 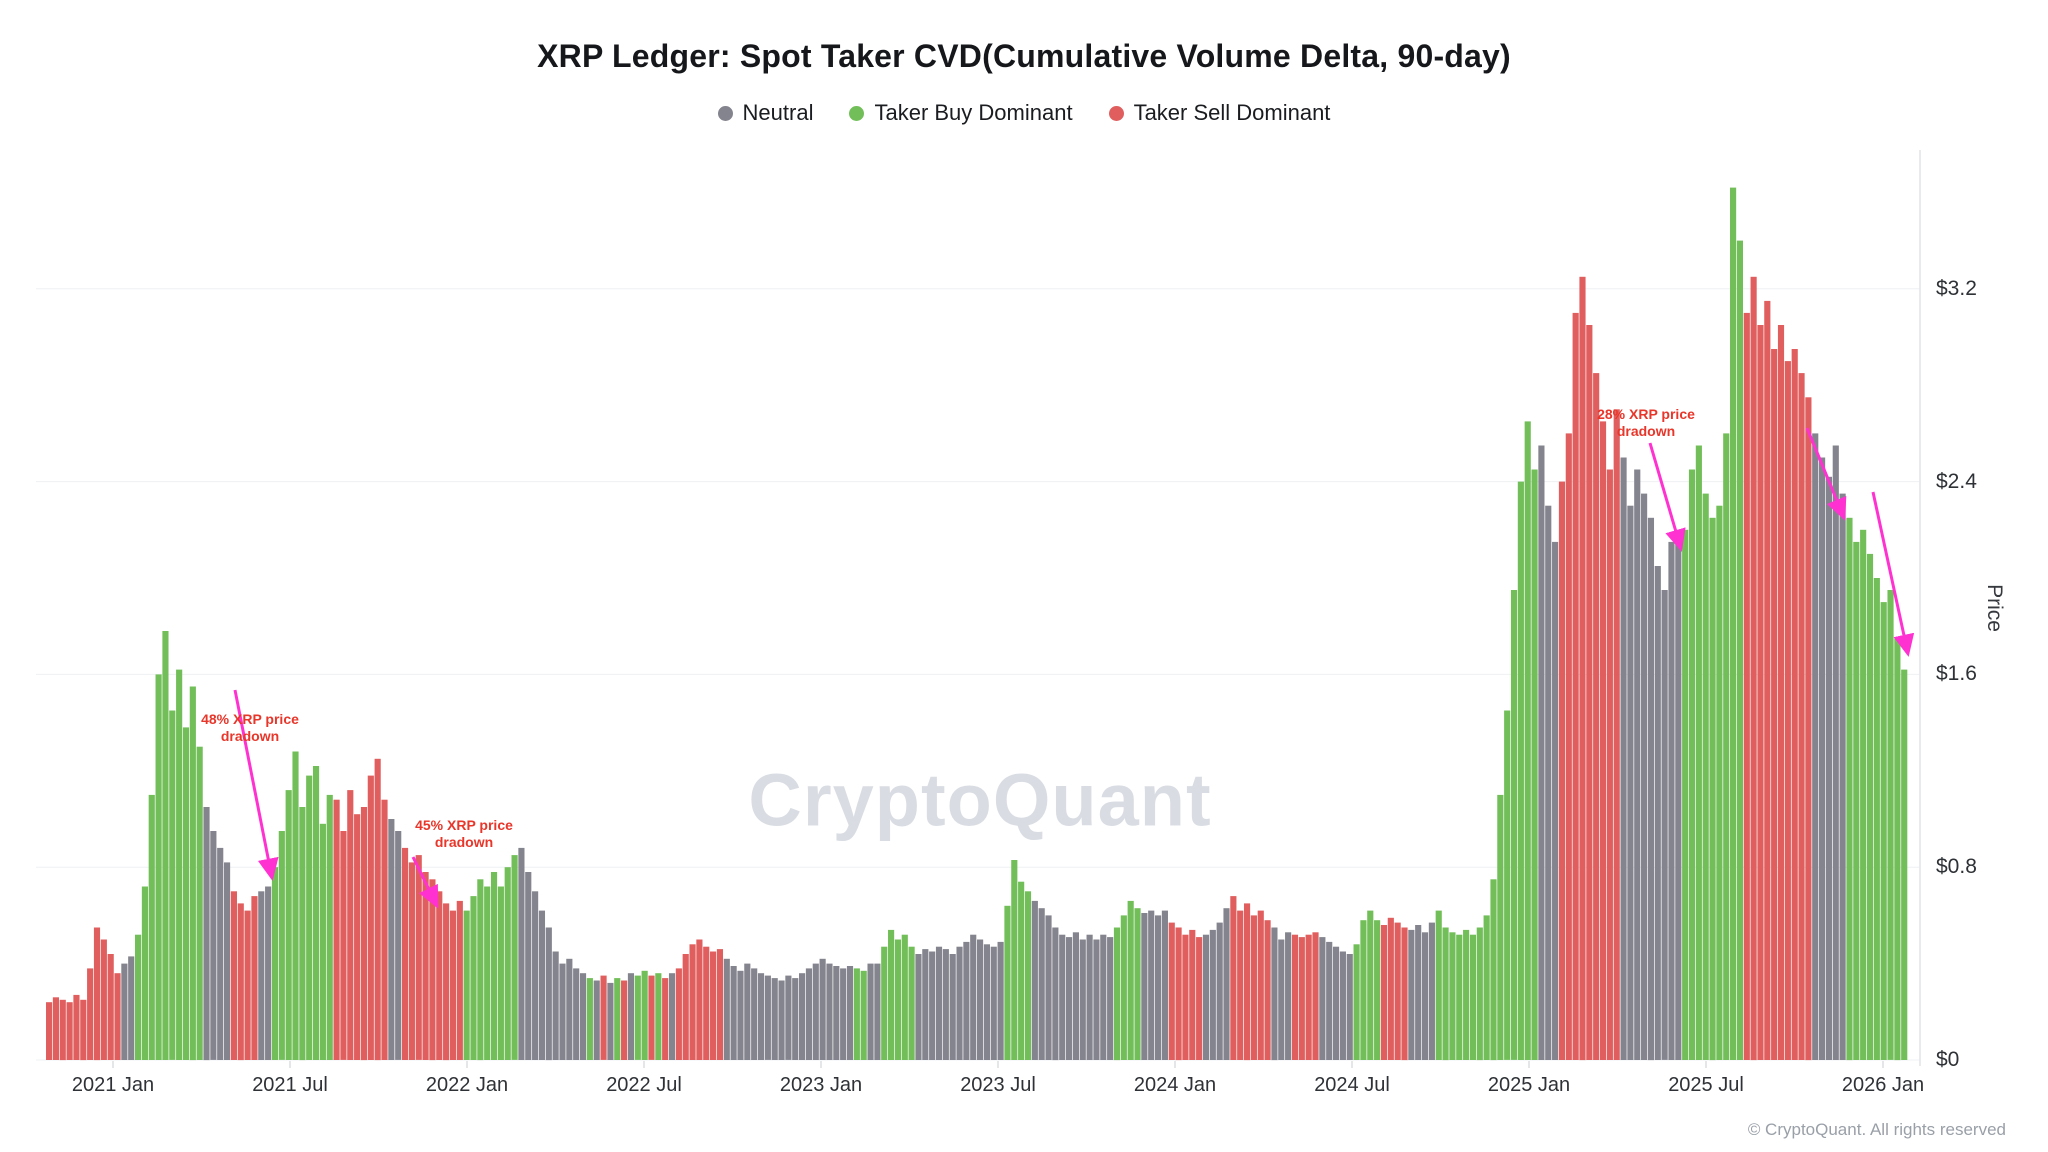 I want to click on legend-label: Taker Buy Dominant, so click(x=973, y=112).